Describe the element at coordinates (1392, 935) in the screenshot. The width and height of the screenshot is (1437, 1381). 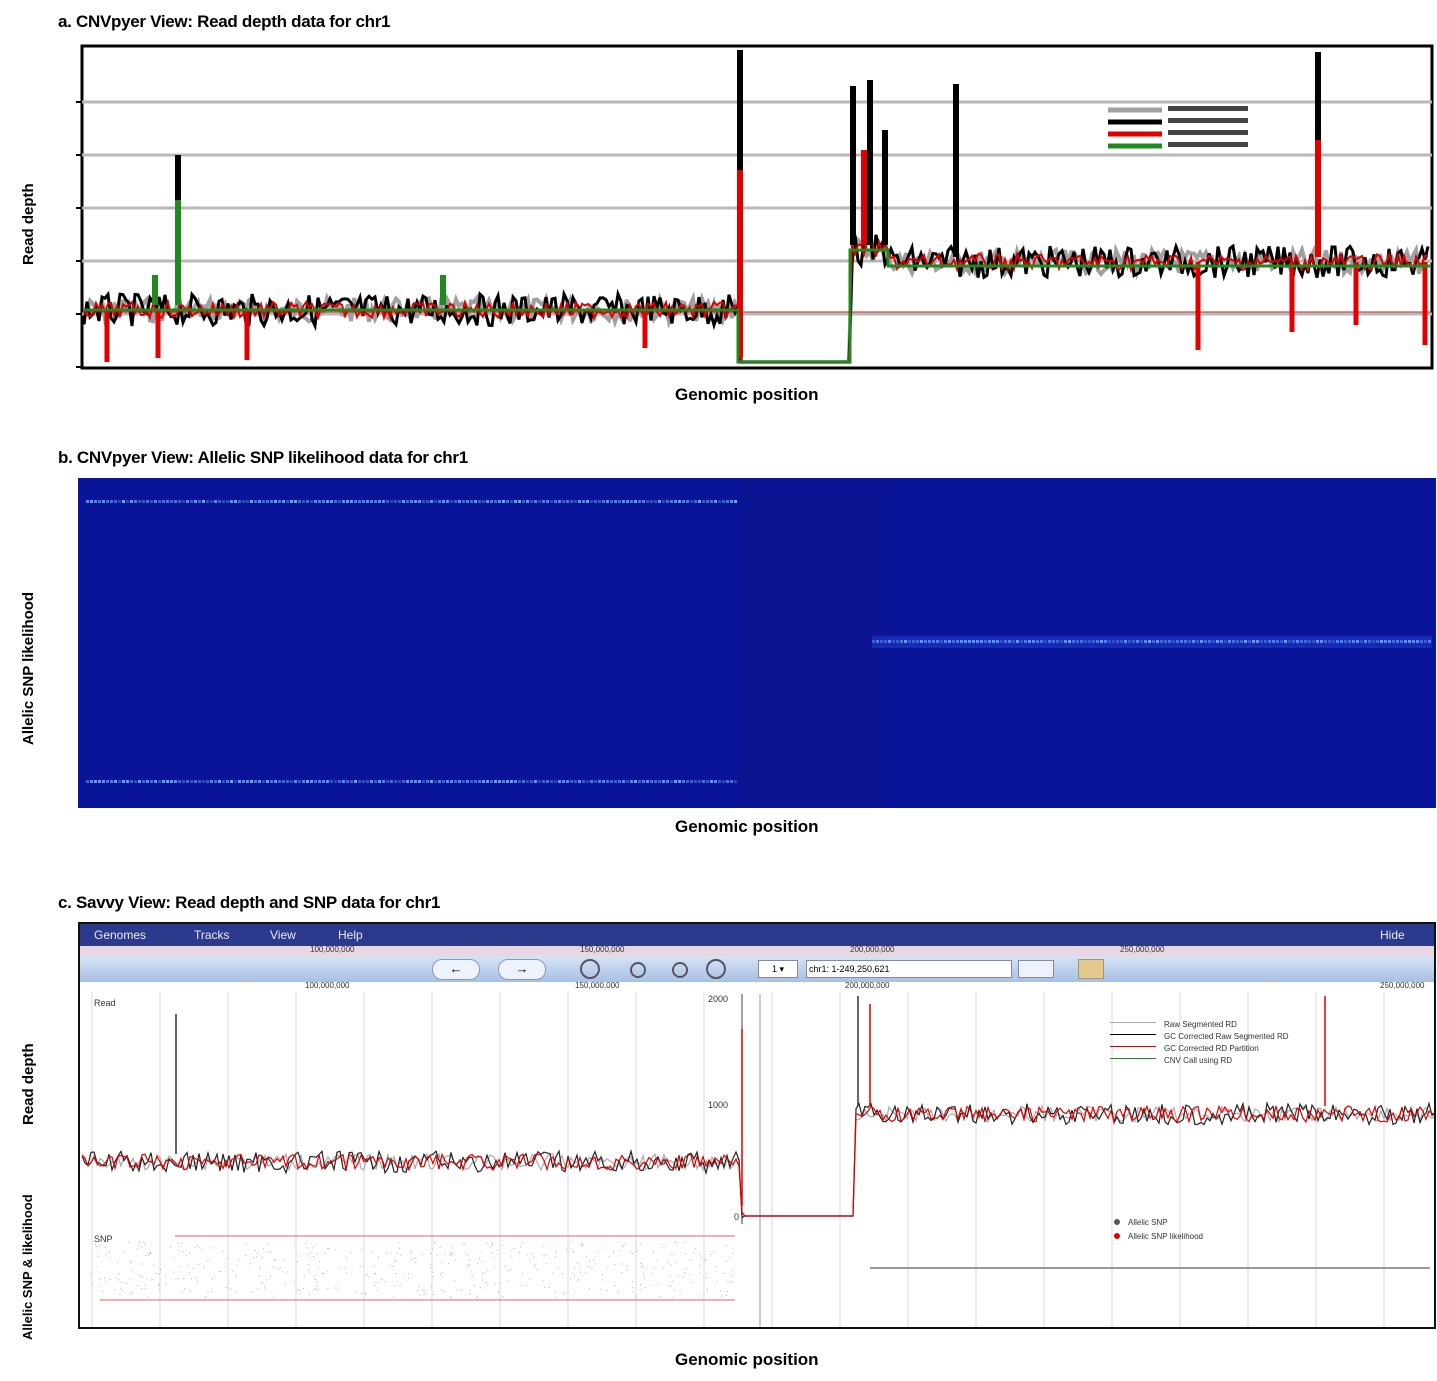
I see `menu-hide: Hide` at that location.